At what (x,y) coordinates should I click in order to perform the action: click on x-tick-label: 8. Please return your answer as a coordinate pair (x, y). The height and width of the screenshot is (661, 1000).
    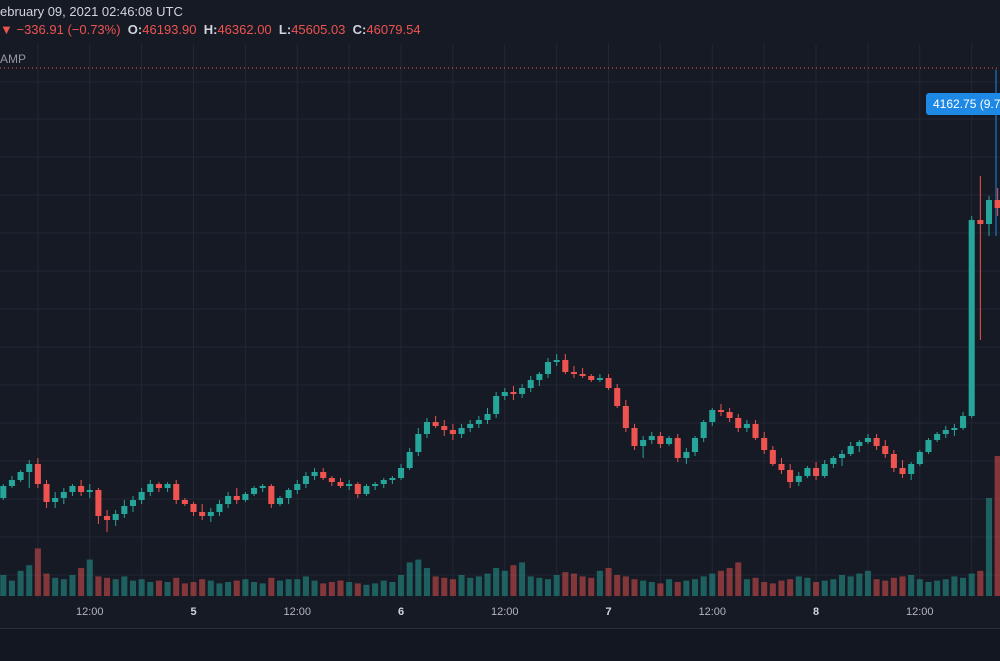
    Looking at the image, I should click on (816, 612).